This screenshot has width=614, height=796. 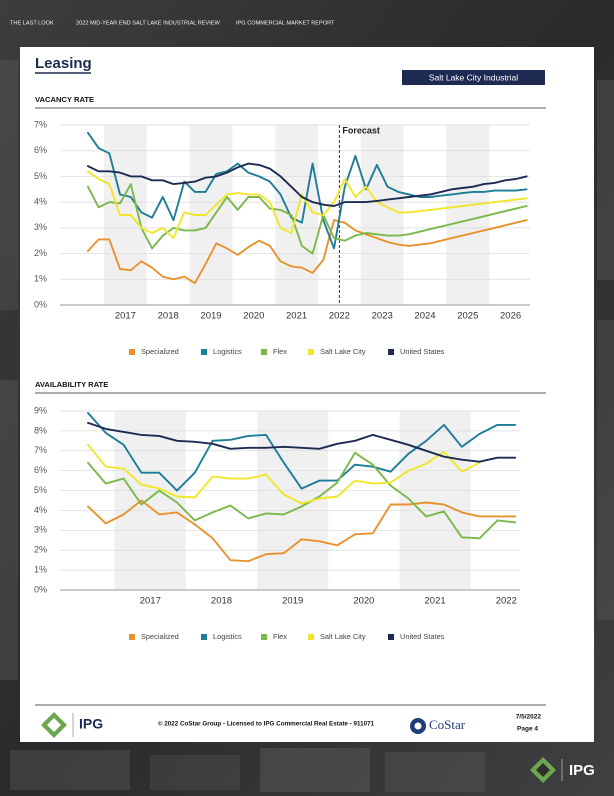 What do you see at coordinates (40, 410) in the screenshot?
I see `y-tick-label: 9%` at bounding box center [40, 410].